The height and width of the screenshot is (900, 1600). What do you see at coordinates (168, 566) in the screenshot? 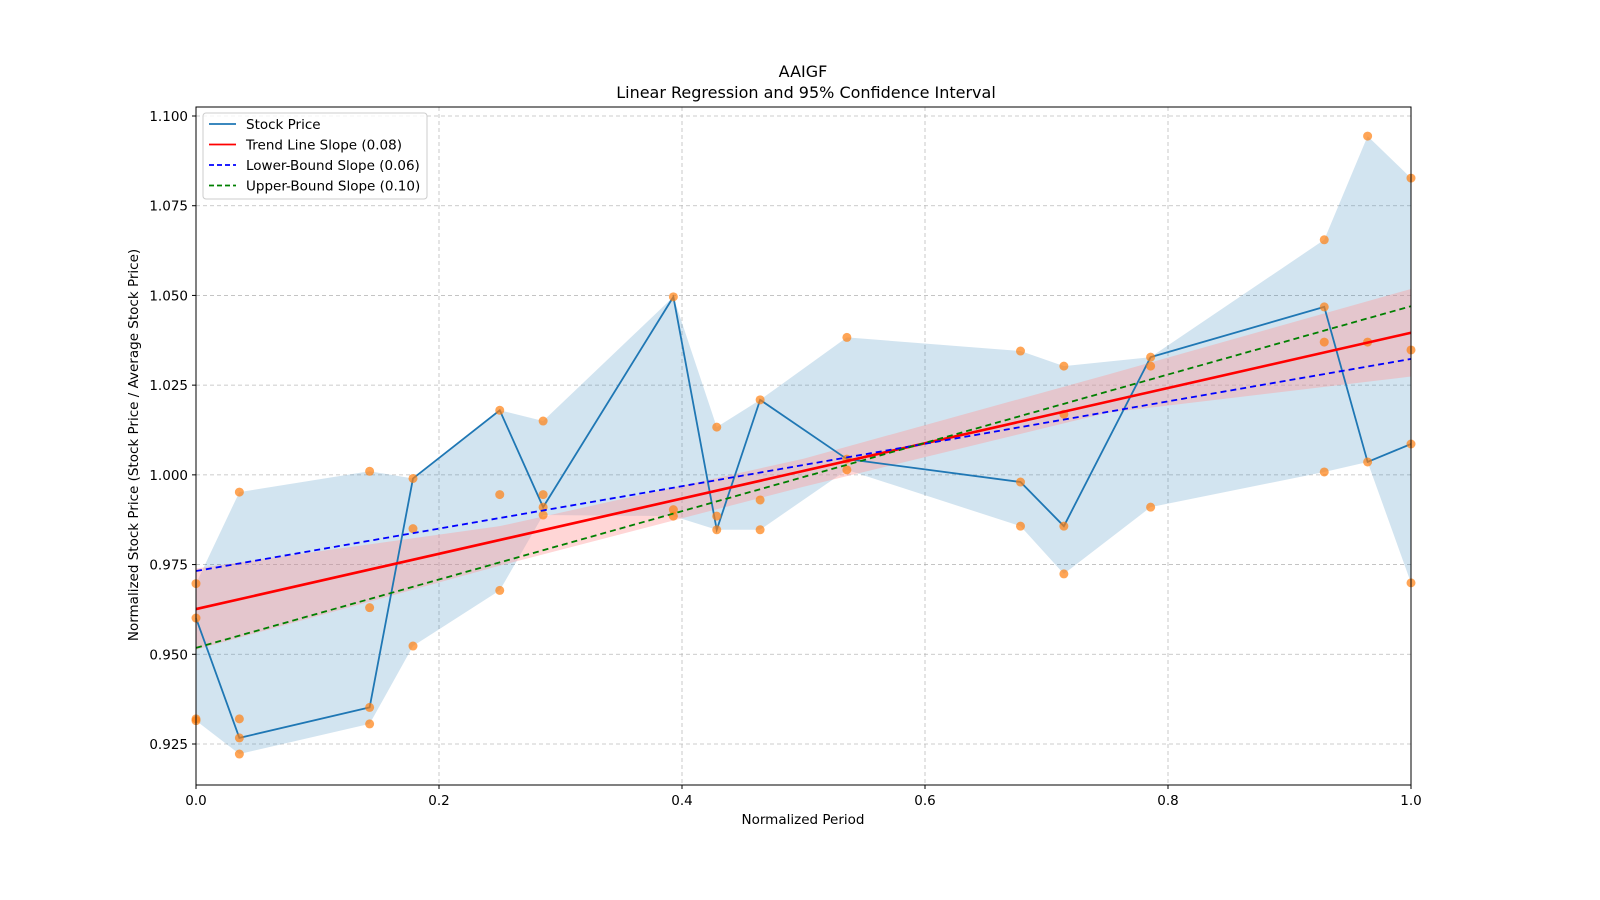
I see `y-tick-label: 0.975` at bounding box center [168, 566].